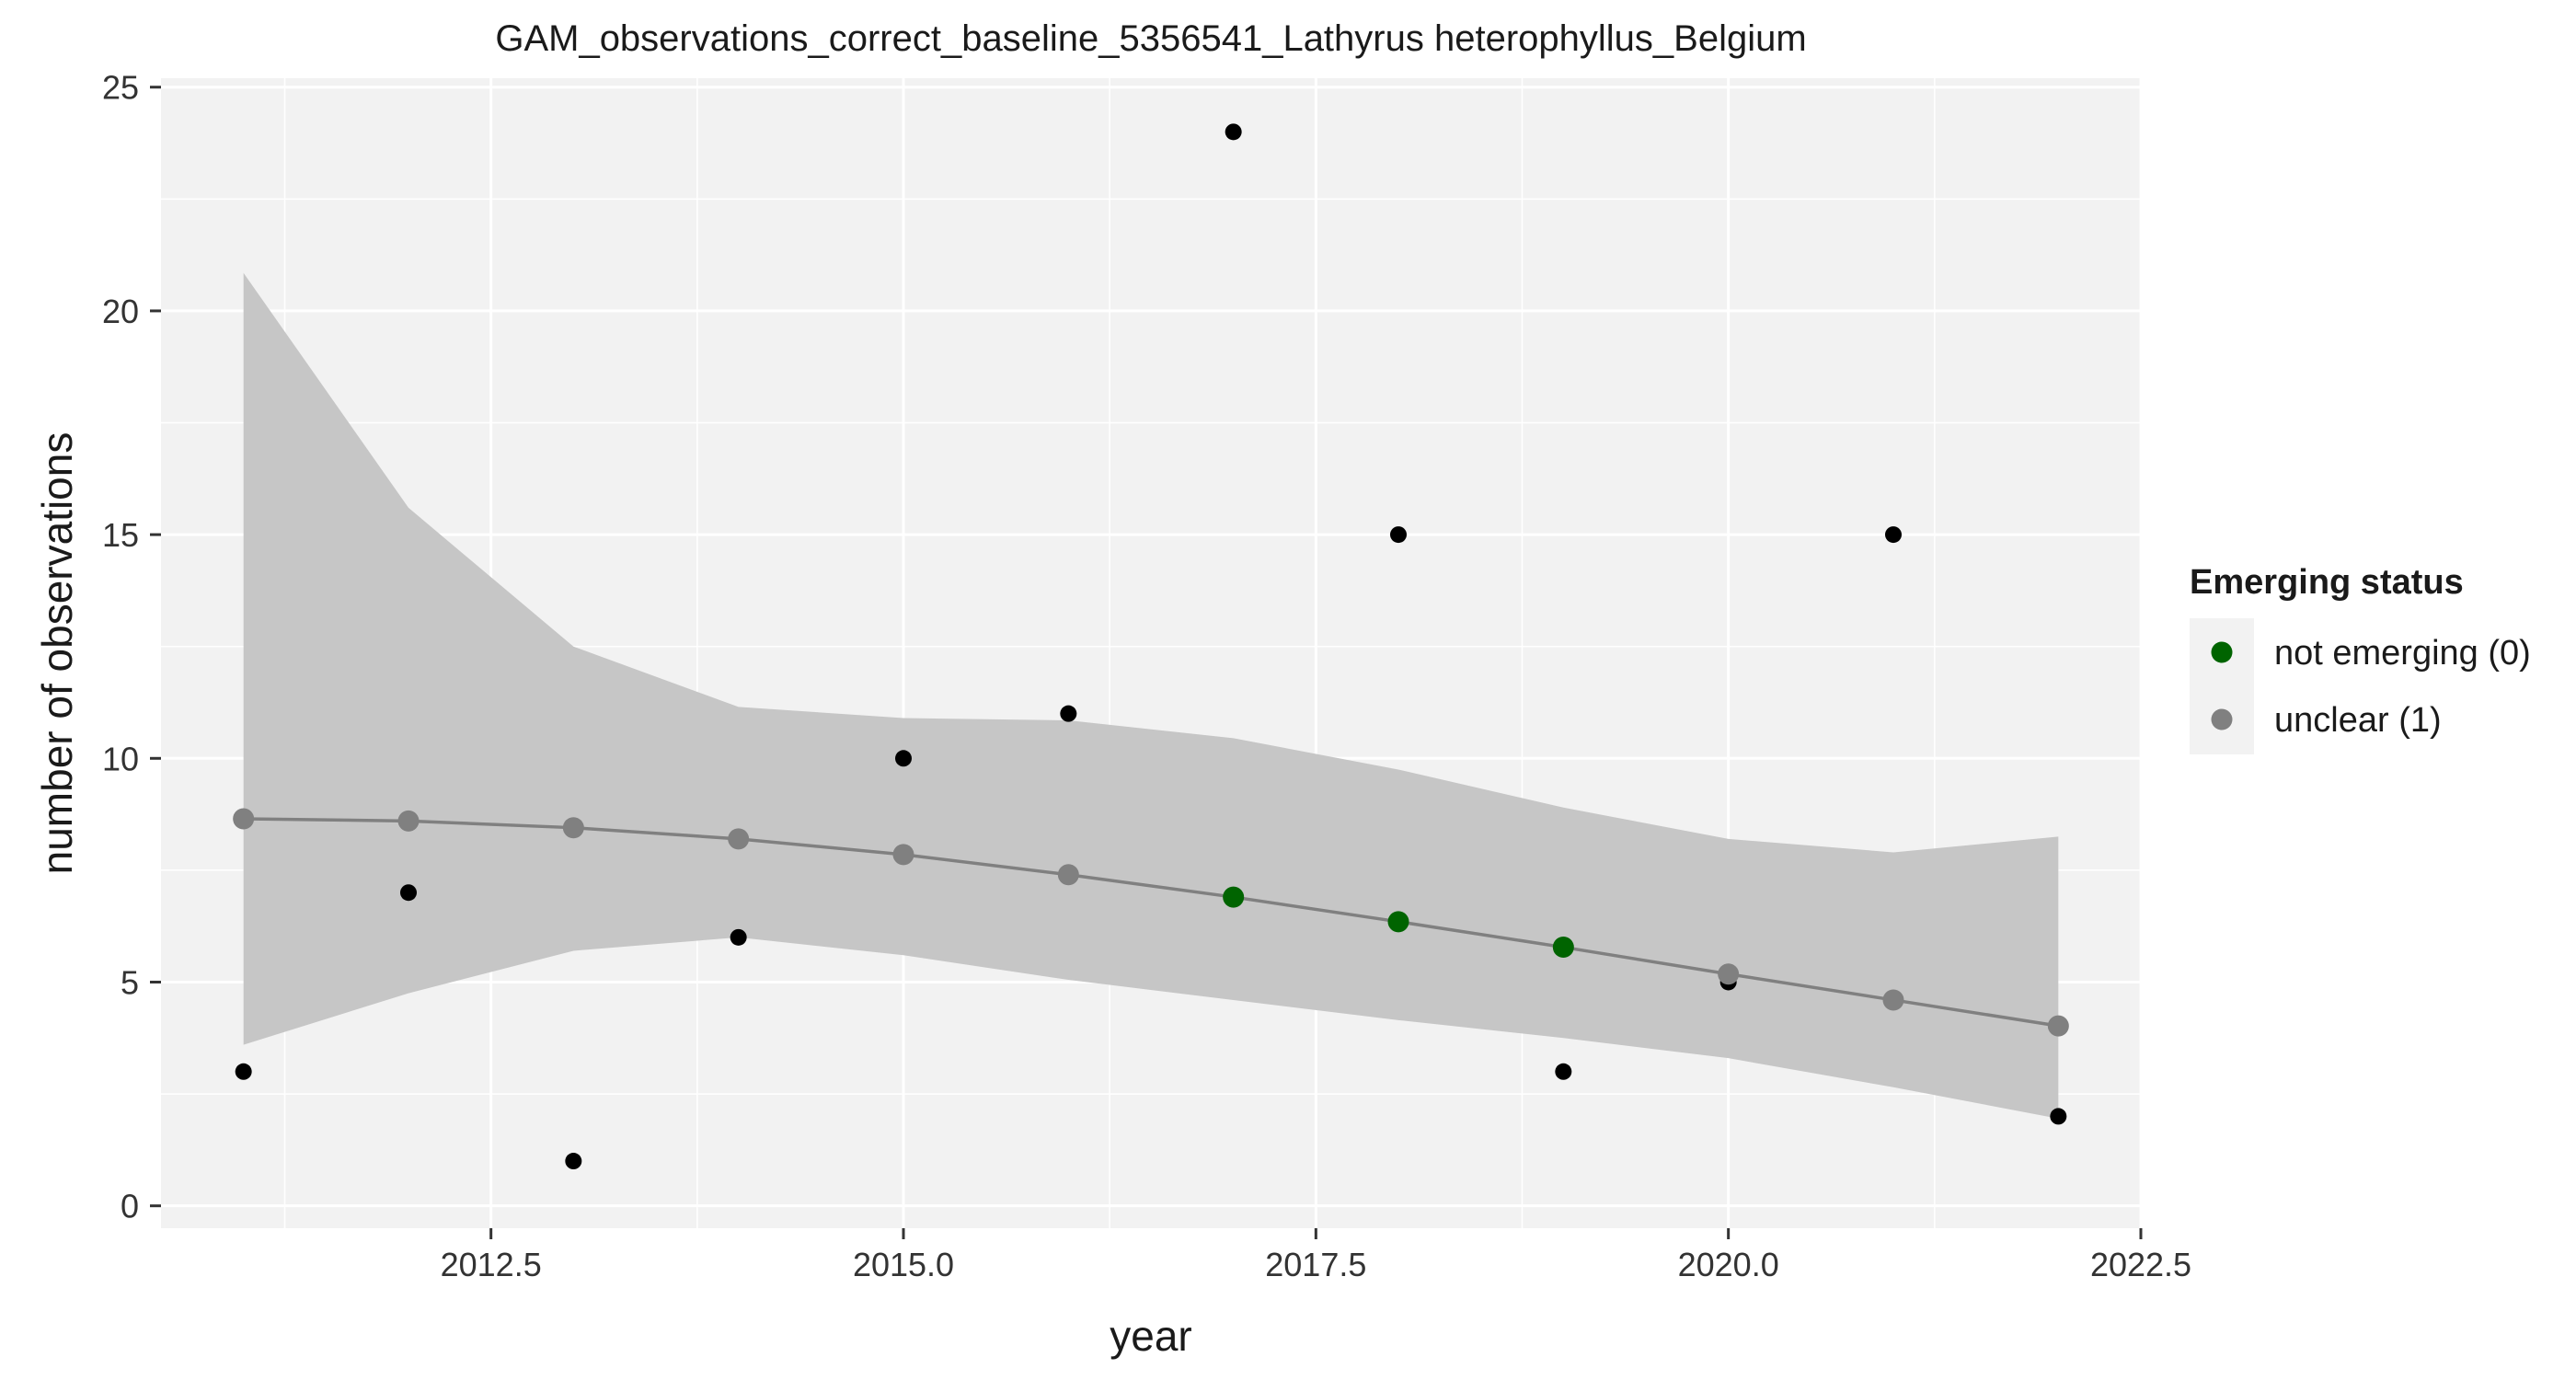 This screenshot has width=2576, height=1380. What do you see at coordinates (120, 758) in the screenshot?
I see `y-tick-label: 10` at bounding box center [120, 758].